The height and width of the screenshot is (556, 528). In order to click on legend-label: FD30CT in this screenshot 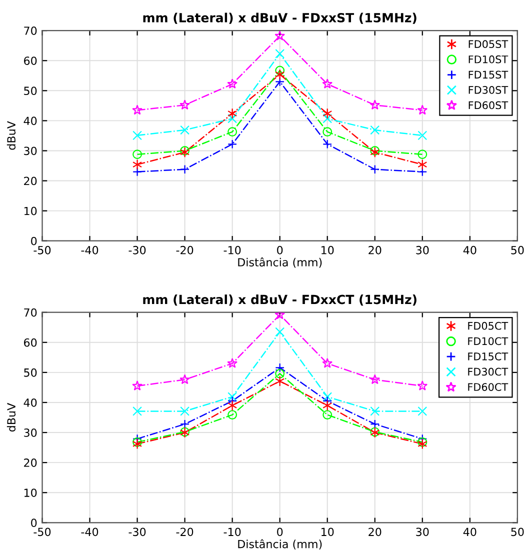, I will do `click(488, 372)`.